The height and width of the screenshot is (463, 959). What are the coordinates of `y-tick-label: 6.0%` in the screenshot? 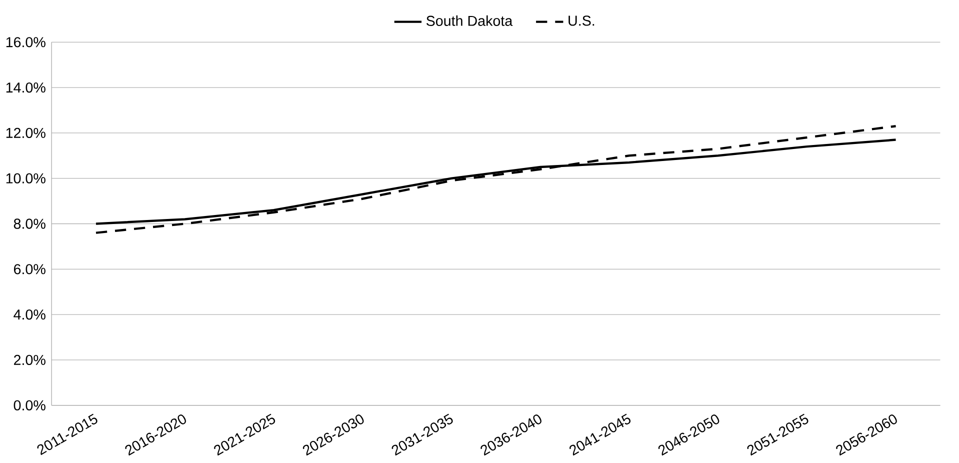 It's located at (30, 269).